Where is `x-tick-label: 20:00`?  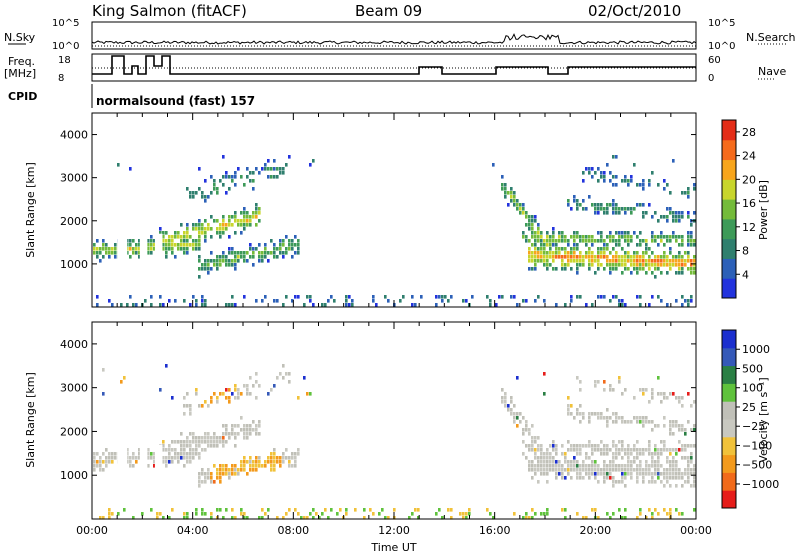 x-tick-label: 20:00 is located at coordinates (595, 530).